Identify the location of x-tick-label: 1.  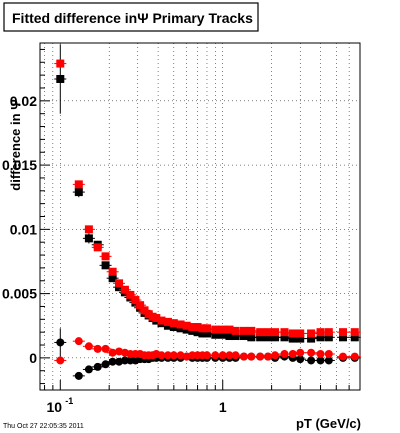
(223, 407).